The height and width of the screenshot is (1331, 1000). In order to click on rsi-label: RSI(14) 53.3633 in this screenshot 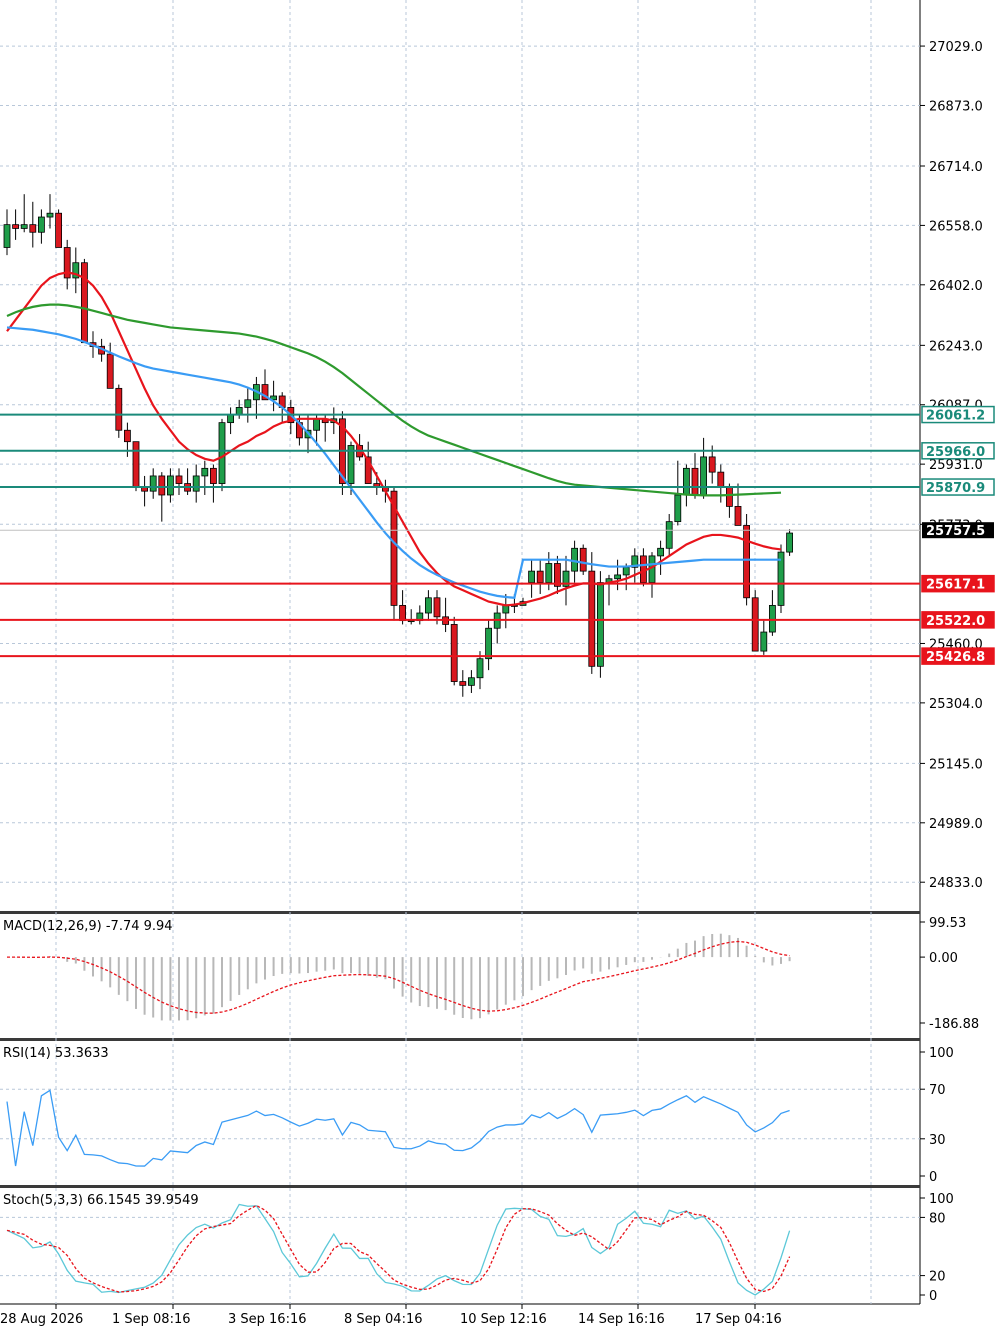, I will do `click(56, 1053)`.